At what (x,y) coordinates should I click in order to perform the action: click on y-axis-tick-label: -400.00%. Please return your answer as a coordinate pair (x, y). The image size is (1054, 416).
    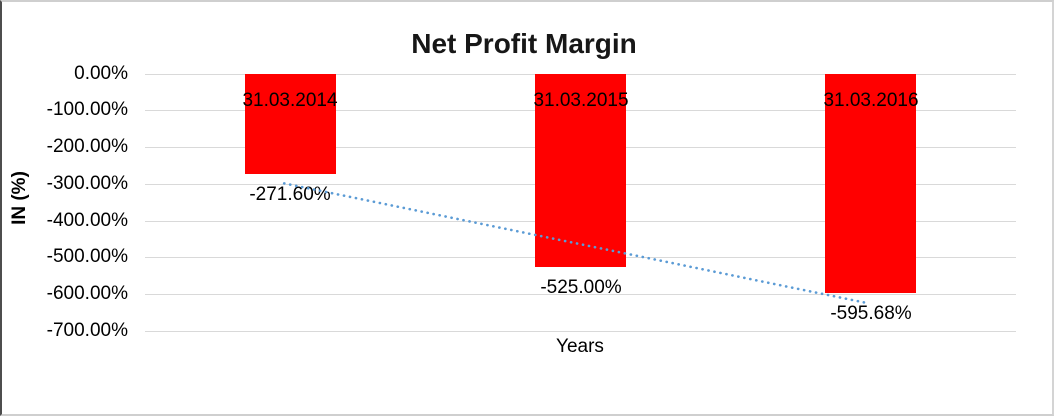
    Looking at the image, I should click on (87, 220).